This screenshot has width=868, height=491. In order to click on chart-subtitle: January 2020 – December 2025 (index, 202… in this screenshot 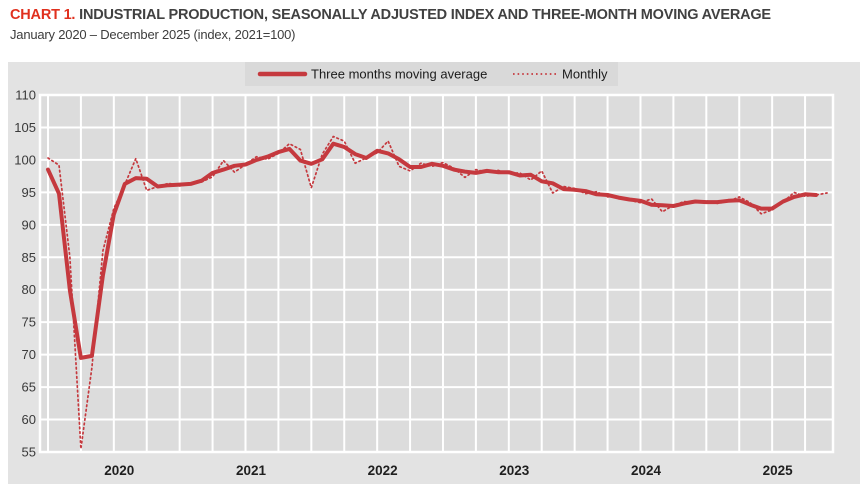, I will do `click(153, 34)`.